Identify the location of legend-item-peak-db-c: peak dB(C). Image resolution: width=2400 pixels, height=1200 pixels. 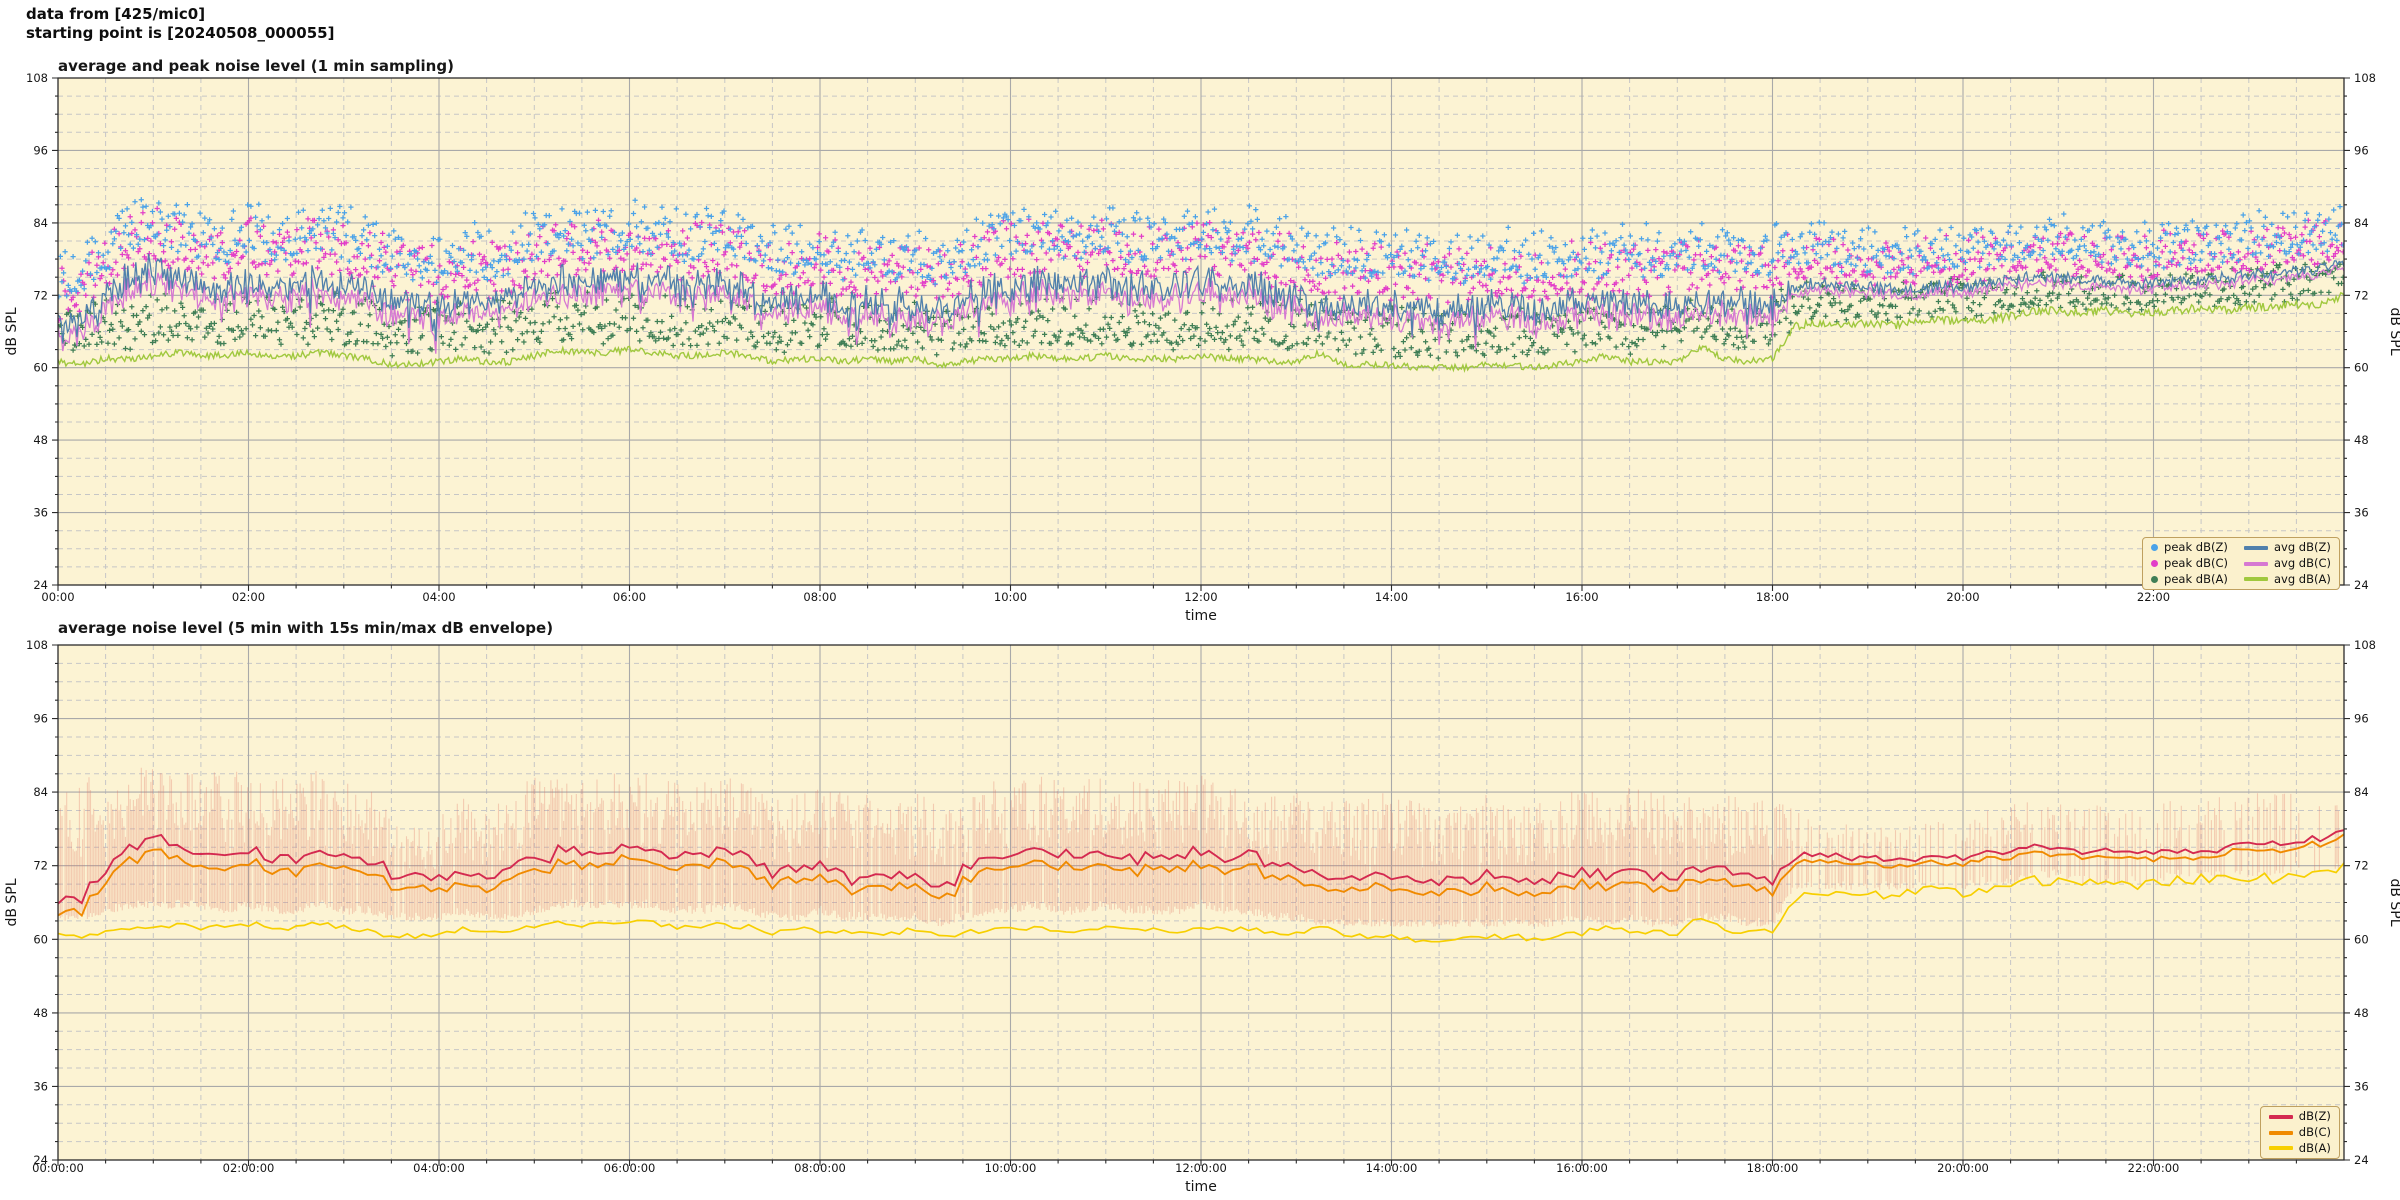
(2189, 563).